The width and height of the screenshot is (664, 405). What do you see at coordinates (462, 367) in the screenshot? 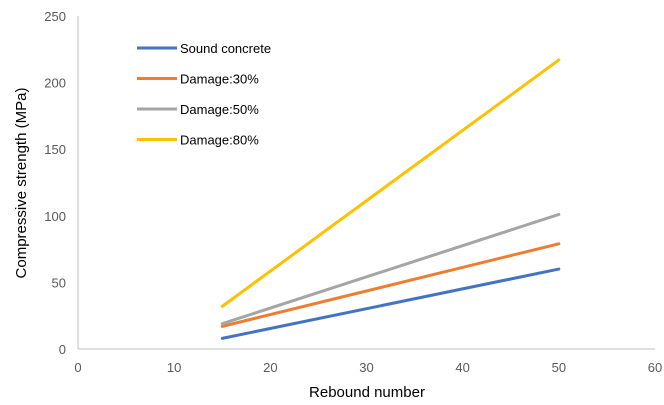
I see `x-tick-label: 40` at bounding box center [462, 367].